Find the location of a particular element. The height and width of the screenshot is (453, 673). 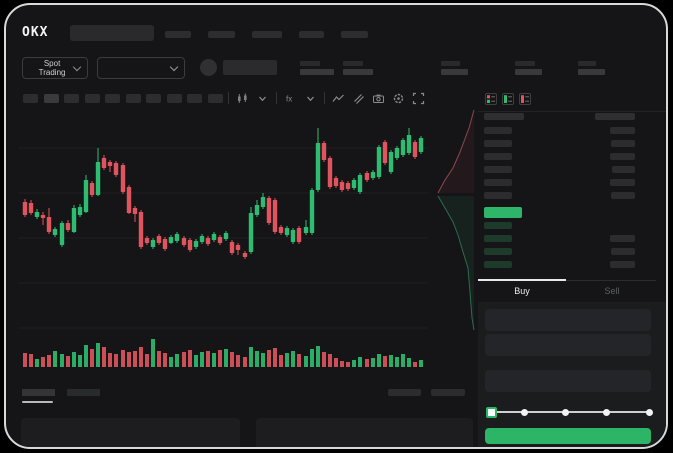

svg-text: fx is located at coordinates (289, 98).